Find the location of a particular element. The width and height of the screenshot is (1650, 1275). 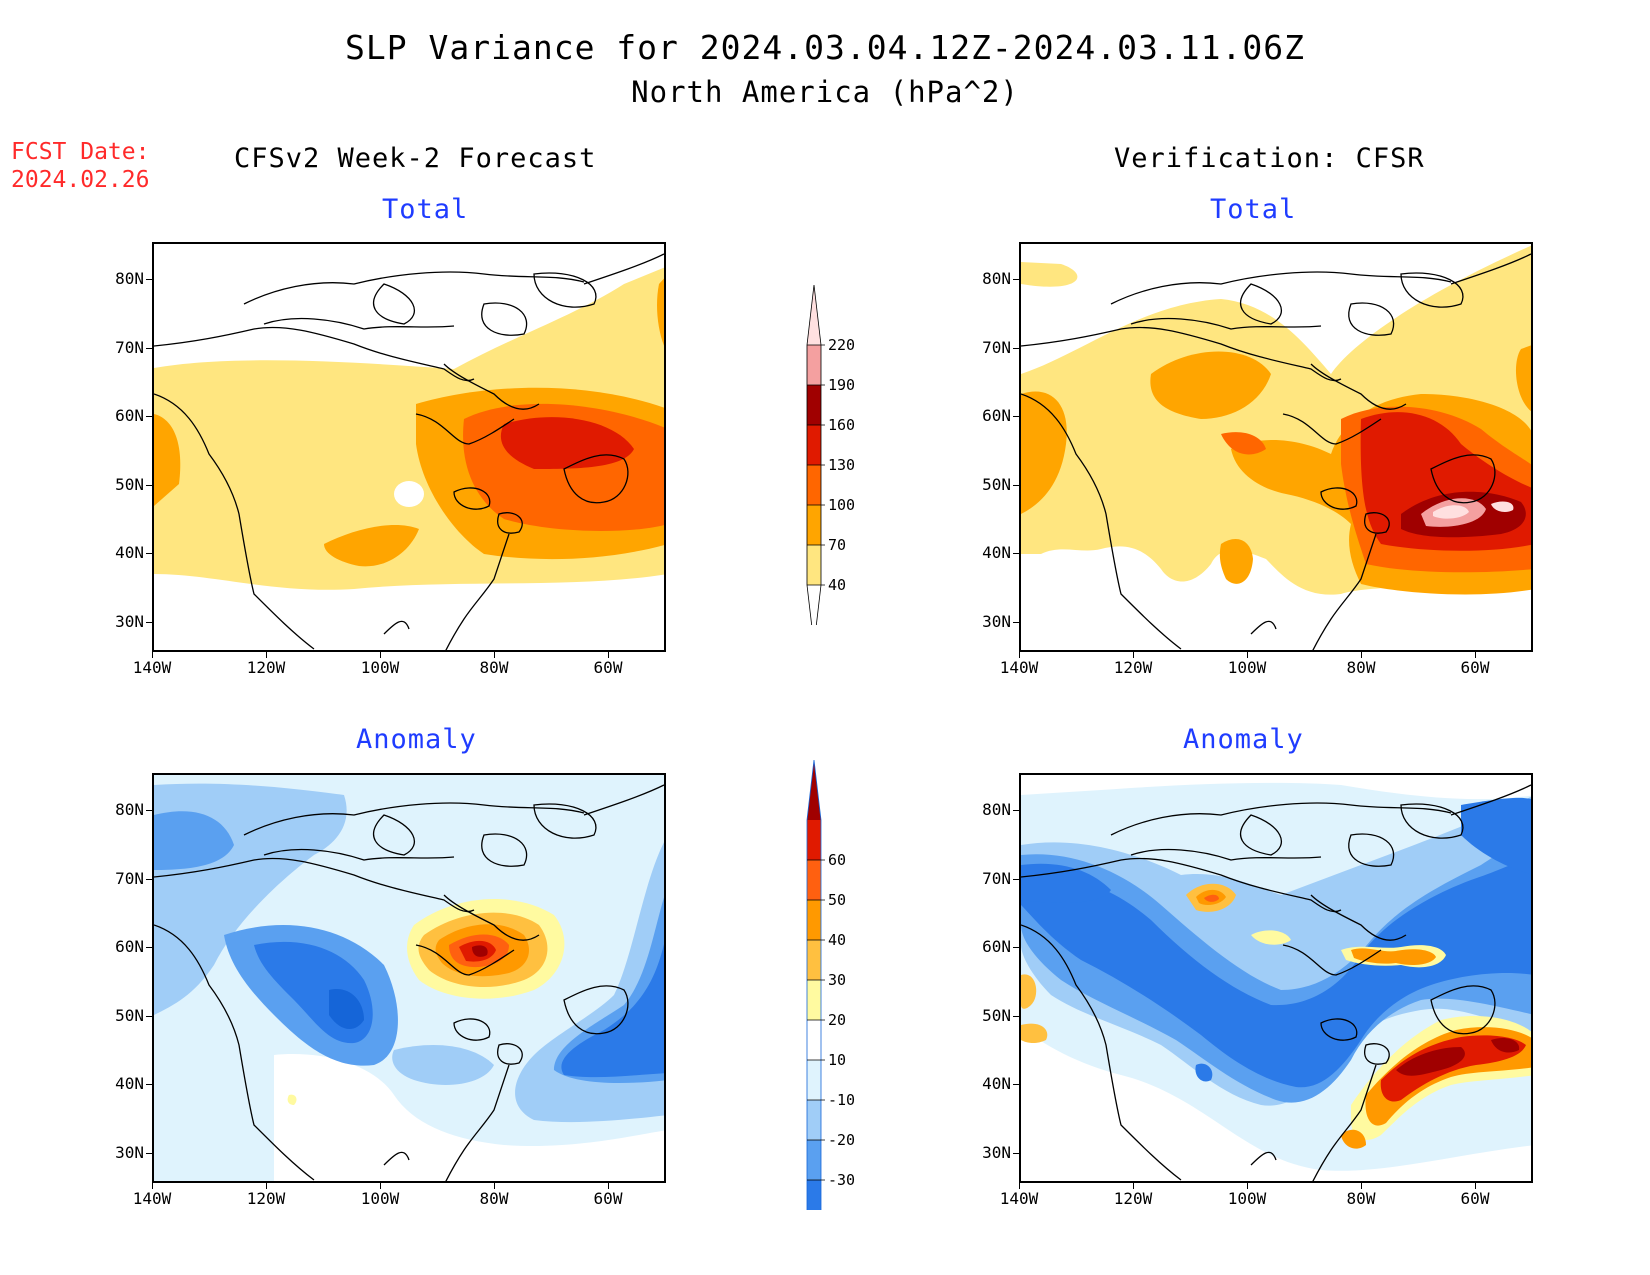

total-colorbar: 40 70 100 130 160 190 220 is located at coordinates (840, 465).